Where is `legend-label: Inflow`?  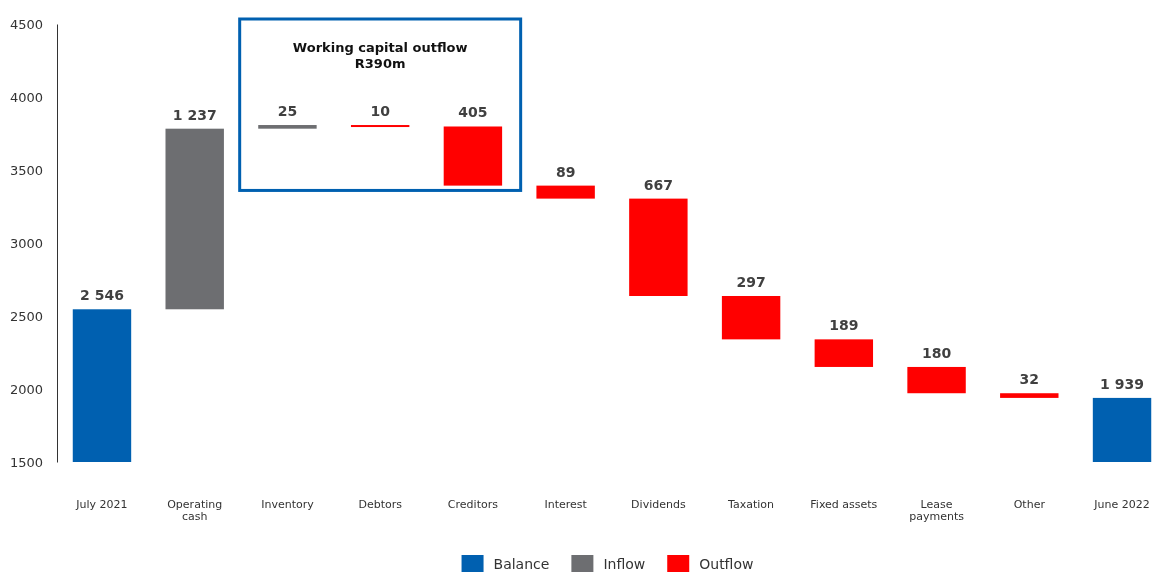 legend-label: Inflow is located at coordinates (624, 564).